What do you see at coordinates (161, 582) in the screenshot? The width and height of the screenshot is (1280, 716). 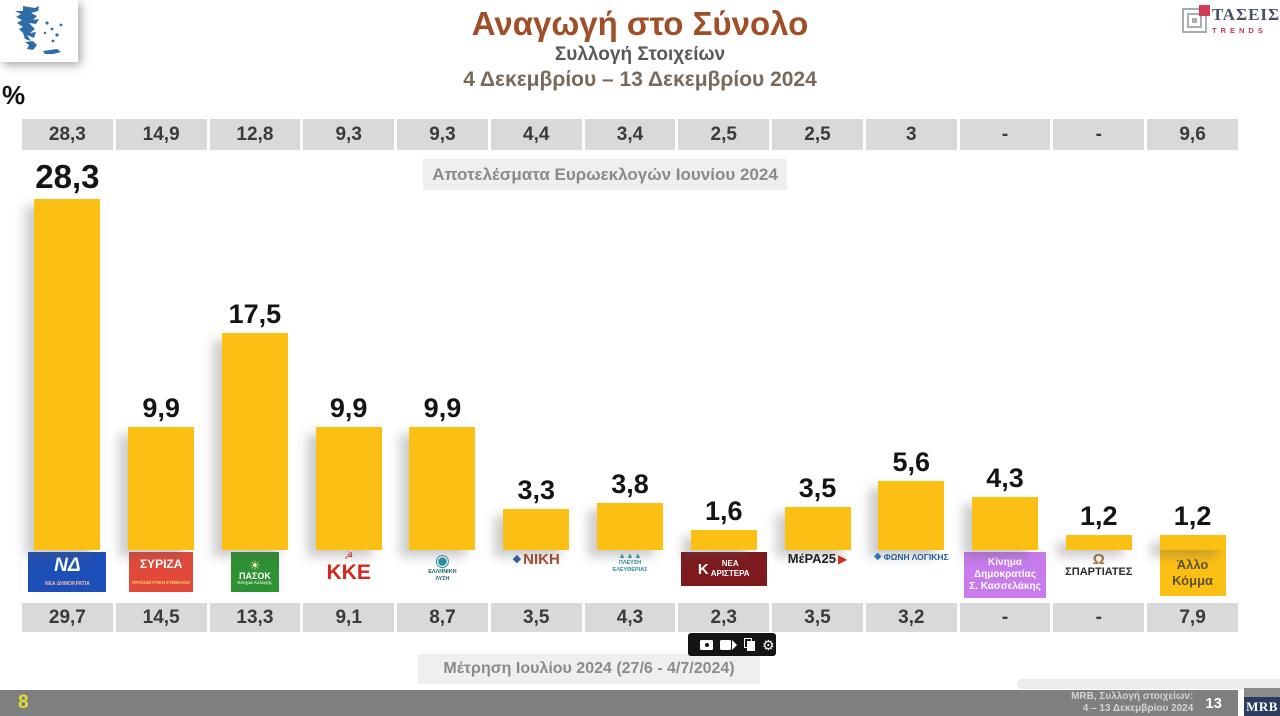 I see `party-logo-subtext: ΠΡΟΟΔΕΥΤΙΚΗ ΣΥΜΜΑΧΙΑ` at bounding box center [161, 582].